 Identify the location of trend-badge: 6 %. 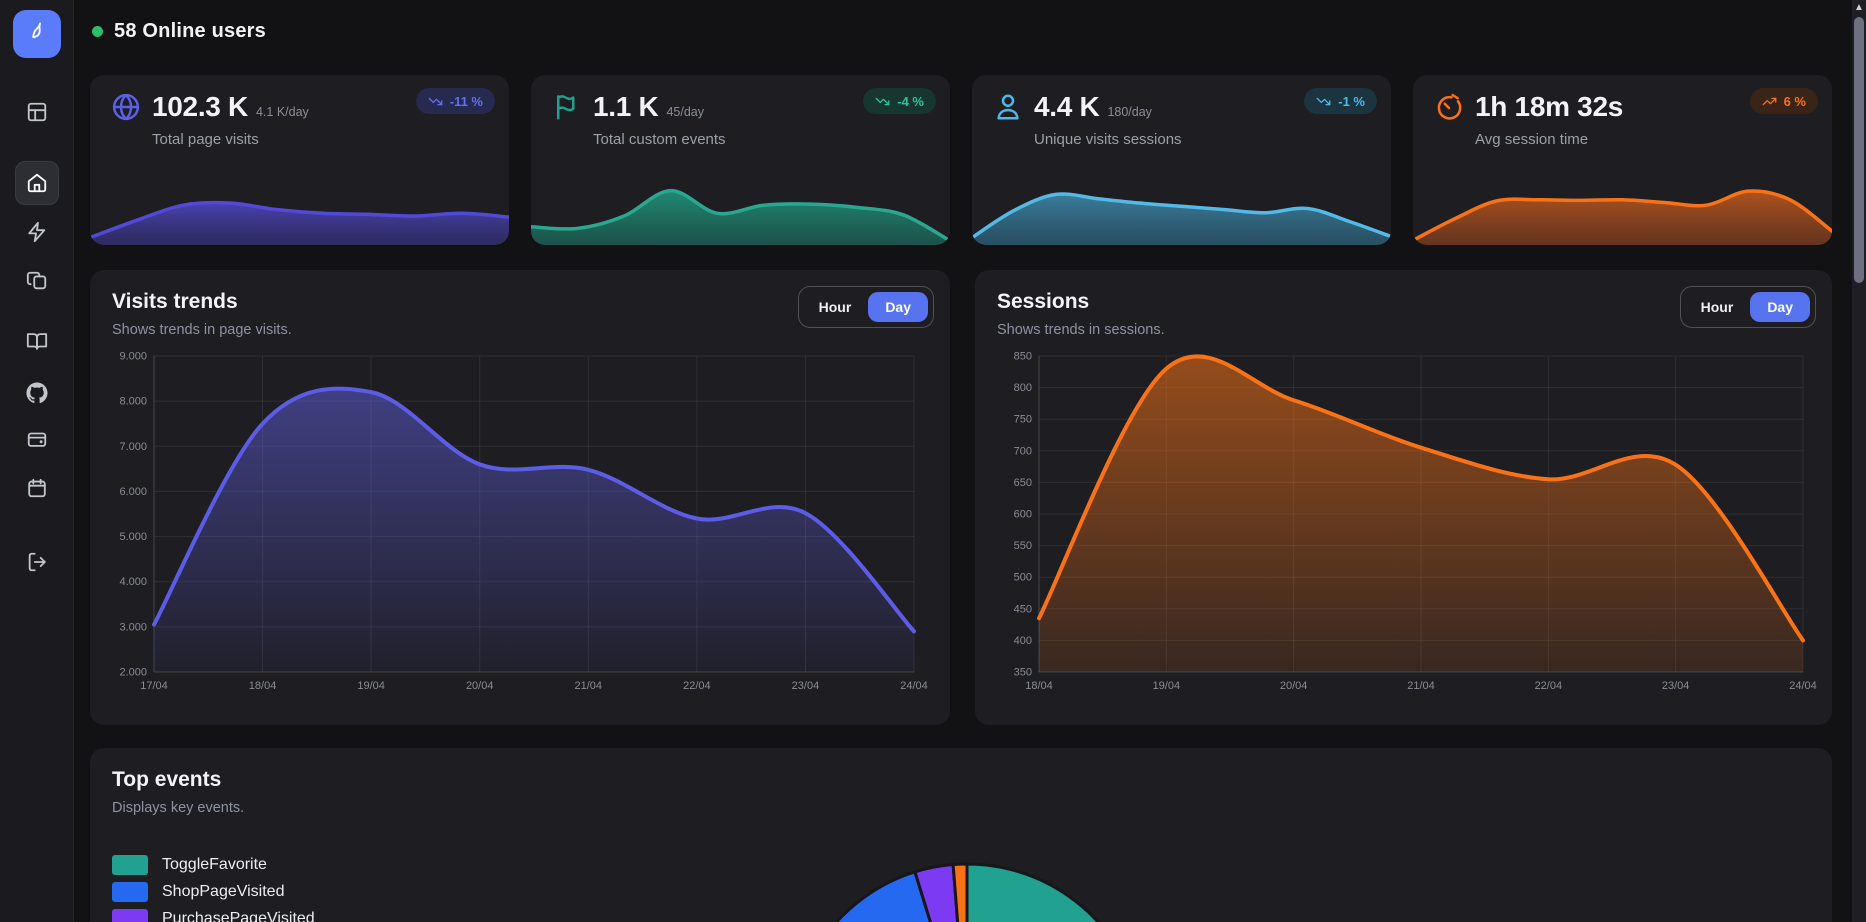
(1783, 101).